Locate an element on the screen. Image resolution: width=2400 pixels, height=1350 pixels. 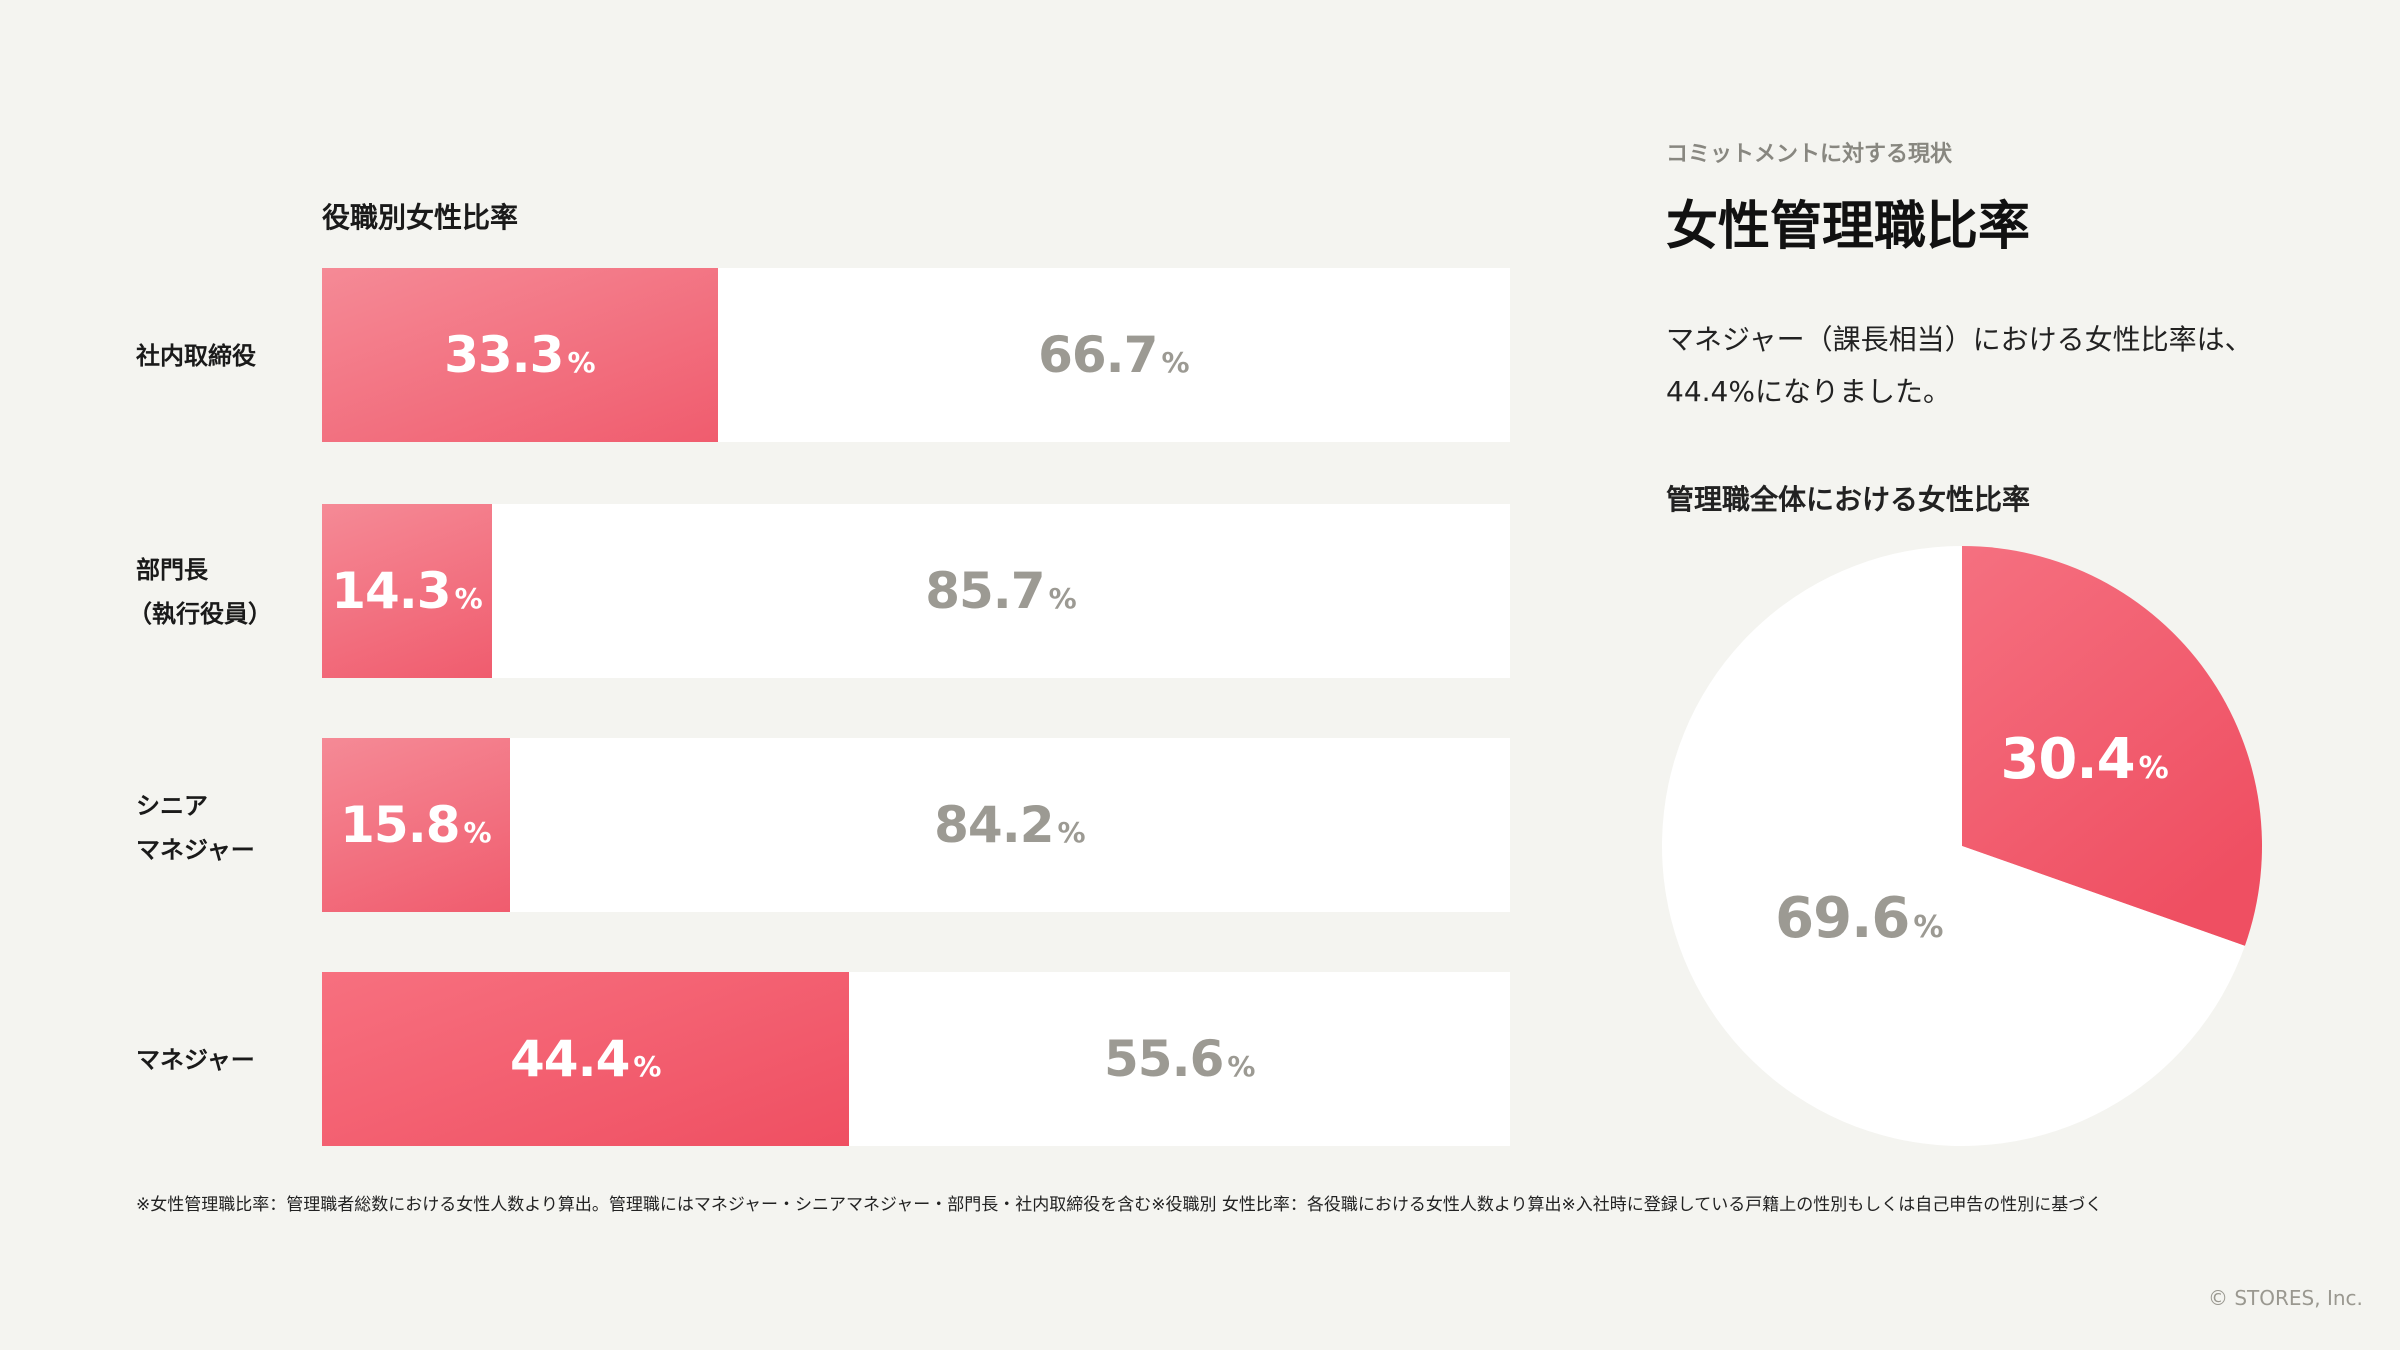
row-label-2-line-0: シニア is located at coordinates (172, 806).